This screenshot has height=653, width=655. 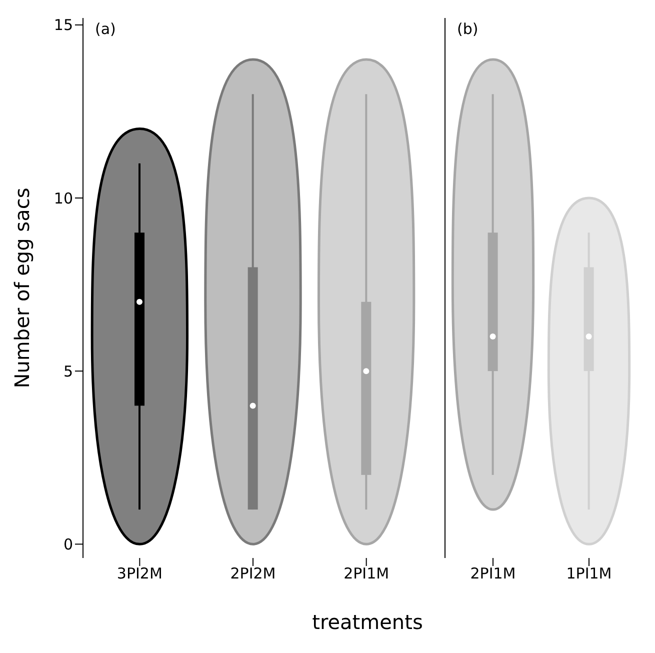 I want to click on y-axis-title: Number of egg sacs, so click(x=22, y=288).